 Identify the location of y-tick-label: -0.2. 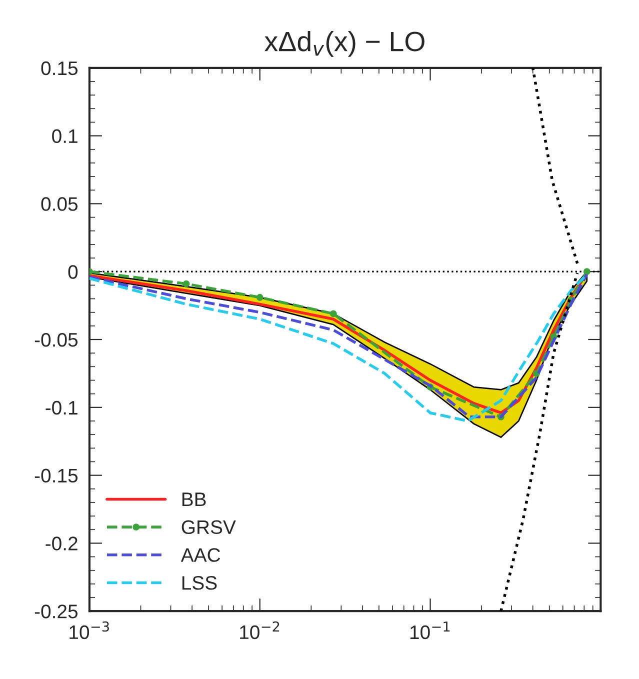
(62, 543).